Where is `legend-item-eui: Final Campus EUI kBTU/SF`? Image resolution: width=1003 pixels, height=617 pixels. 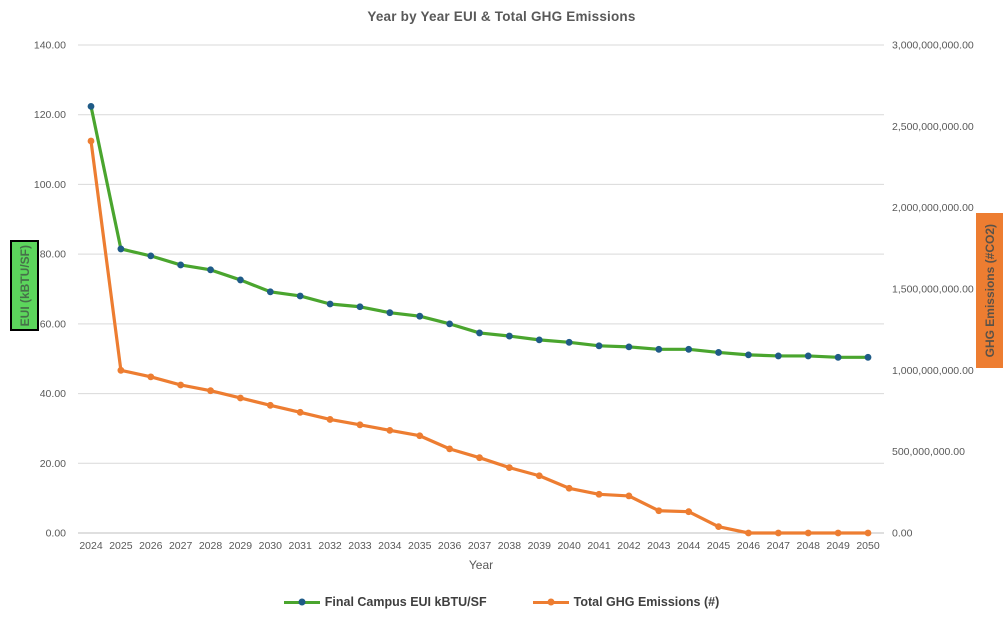 legend-item-eui: Final Campus EUI kBTU/SF is located at coordinates (385, 602).